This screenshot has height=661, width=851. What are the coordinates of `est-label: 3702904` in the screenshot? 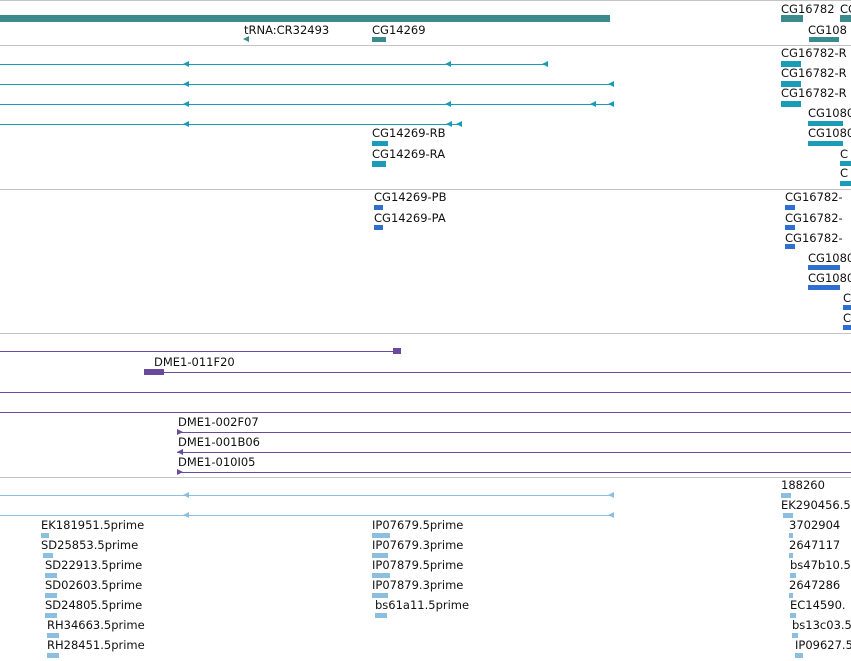 It's located at (815, 525).